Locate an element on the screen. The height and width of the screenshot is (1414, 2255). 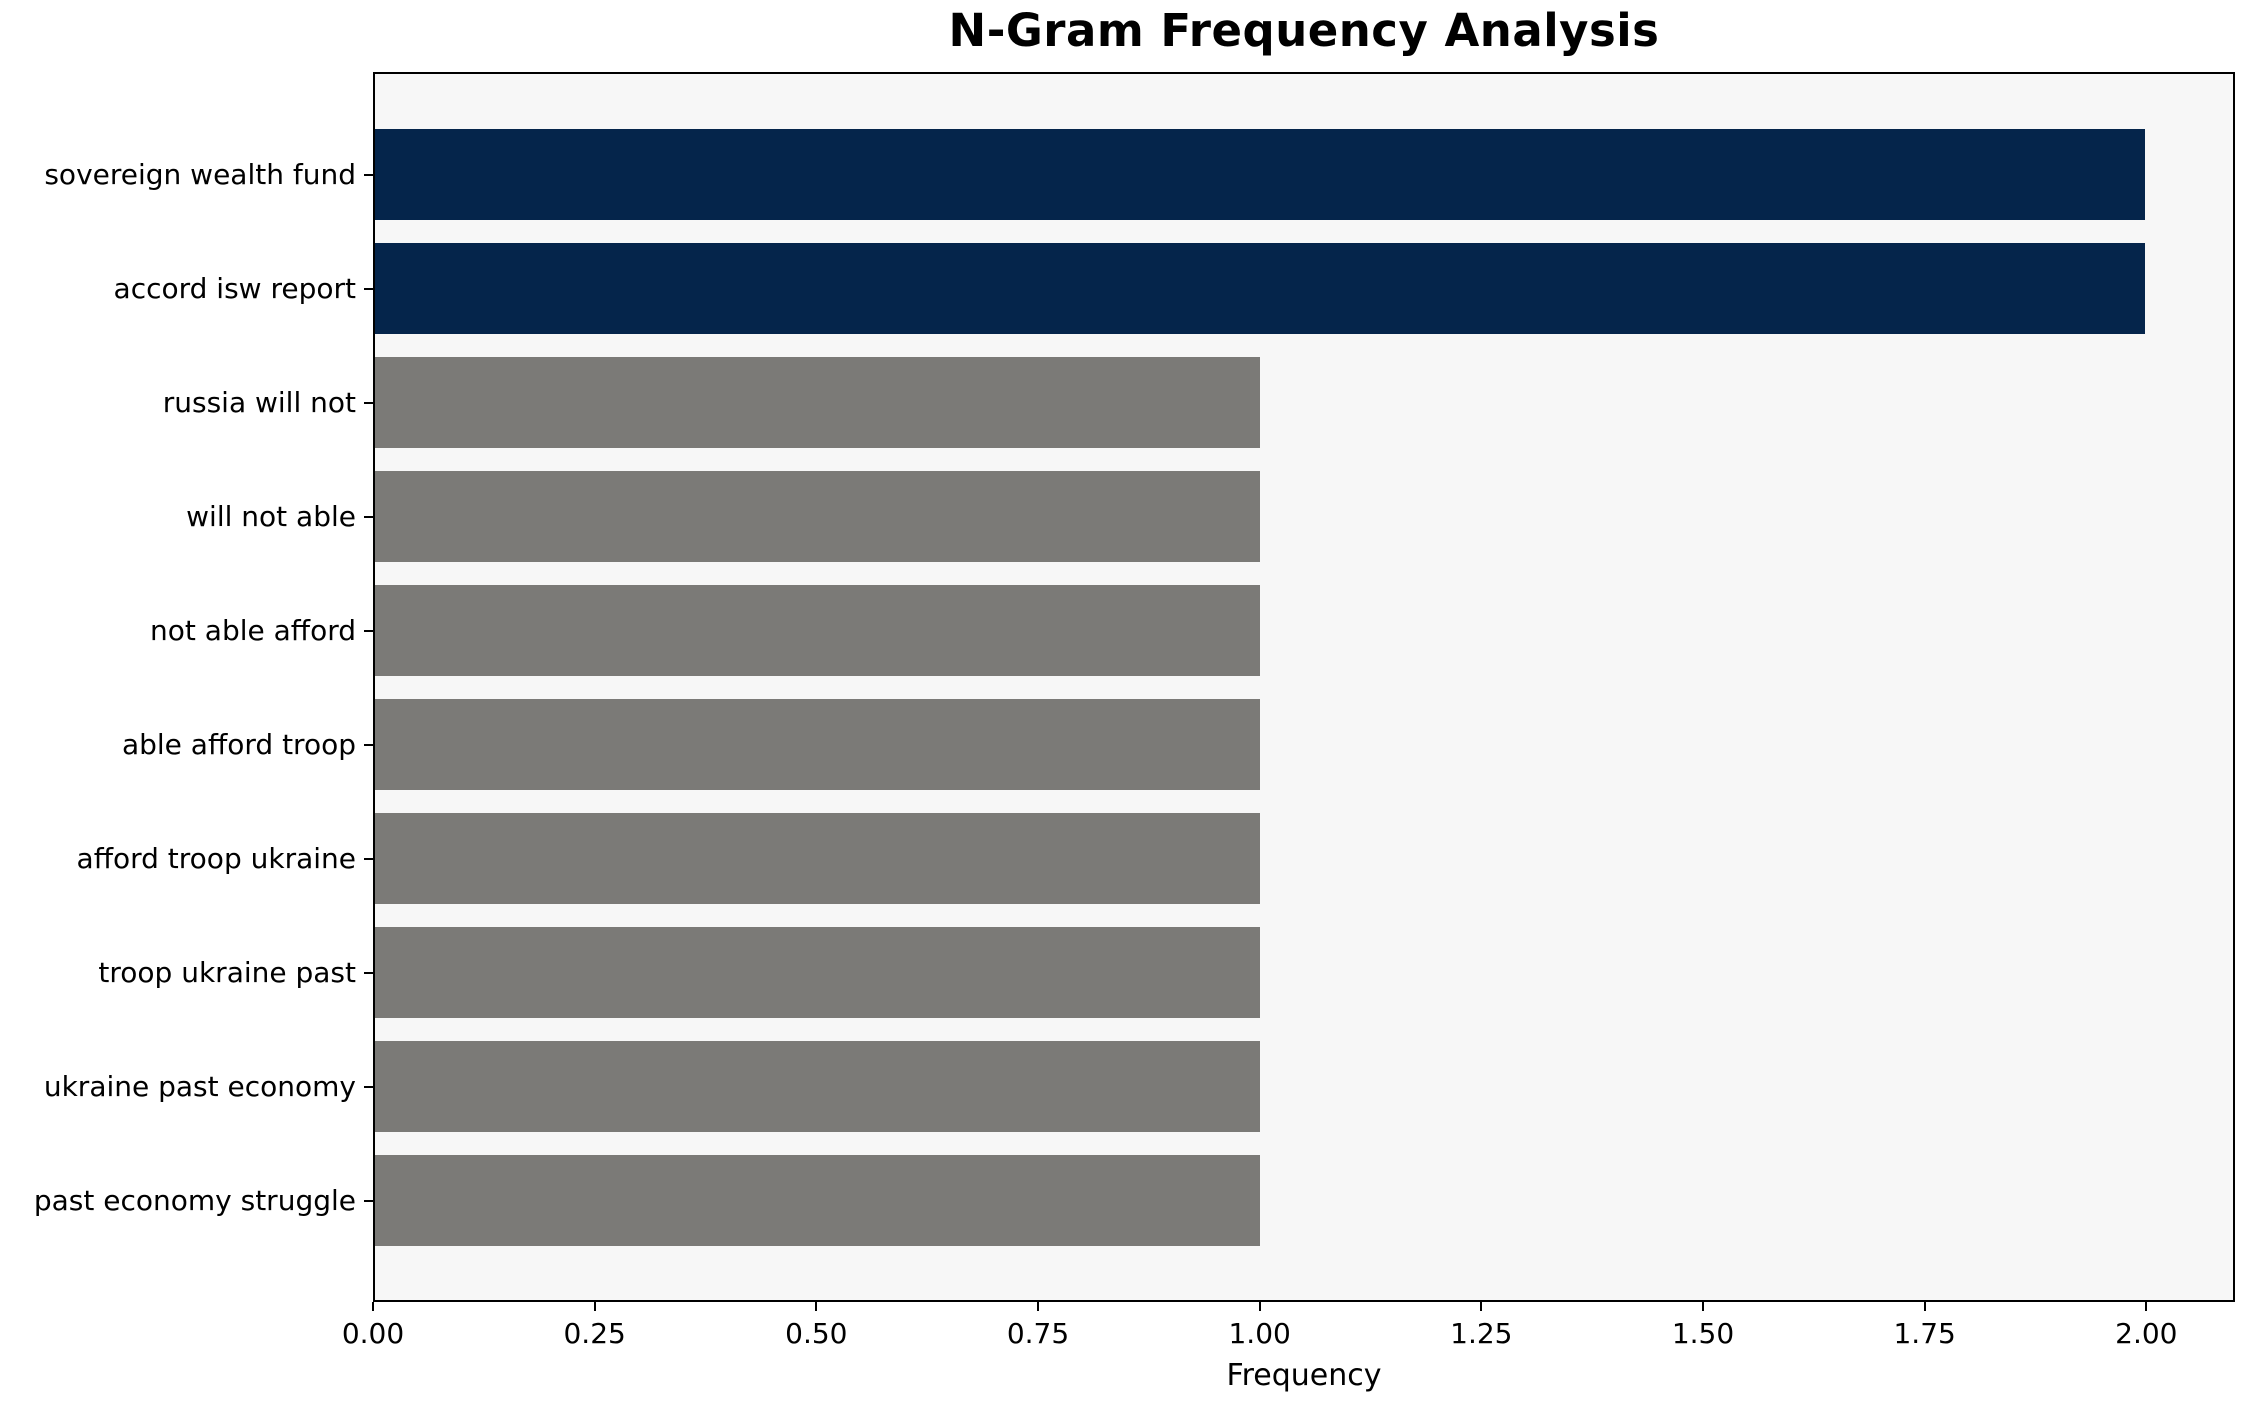
bar-row: russia will not is located at coordinates (1198, 402).